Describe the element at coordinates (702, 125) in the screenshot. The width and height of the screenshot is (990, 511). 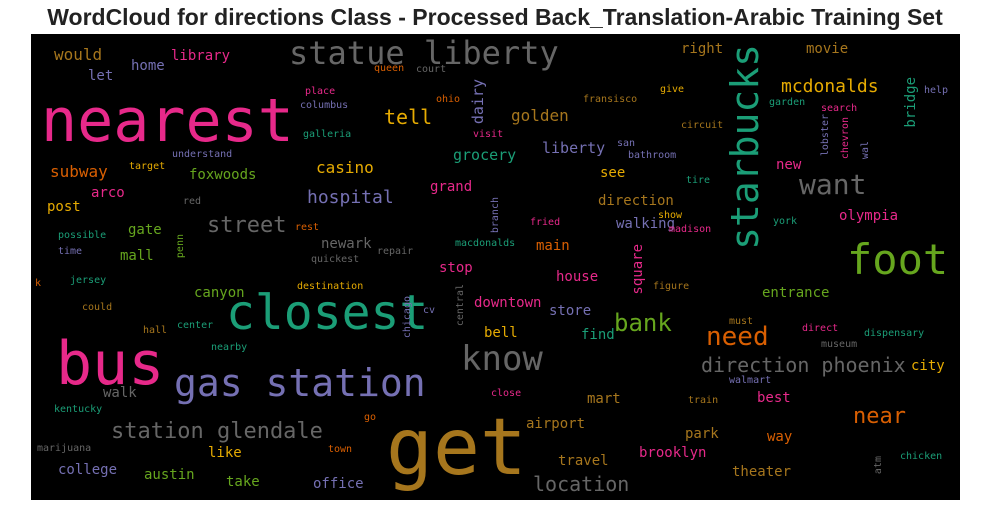
I see `word-circuit: circuit` at that location.